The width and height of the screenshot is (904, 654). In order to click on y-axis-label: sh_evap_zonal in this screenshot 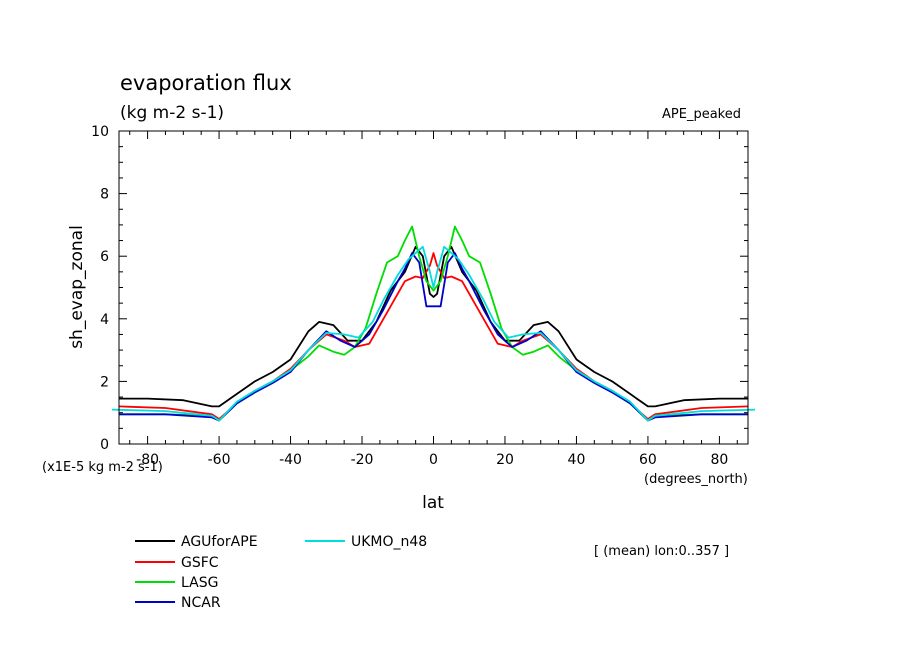, I will do `click(77, 287)`.